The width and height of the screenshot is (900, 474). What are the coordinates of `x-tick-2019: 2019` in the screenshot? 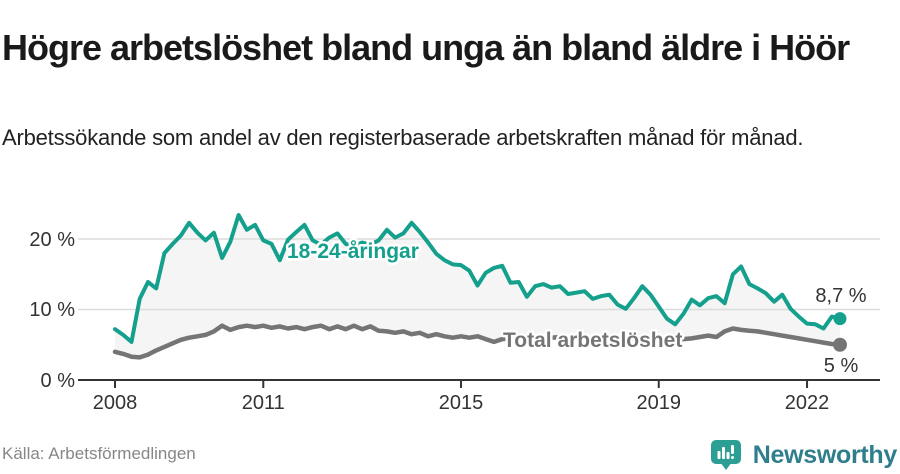 It's located at (659, 403).